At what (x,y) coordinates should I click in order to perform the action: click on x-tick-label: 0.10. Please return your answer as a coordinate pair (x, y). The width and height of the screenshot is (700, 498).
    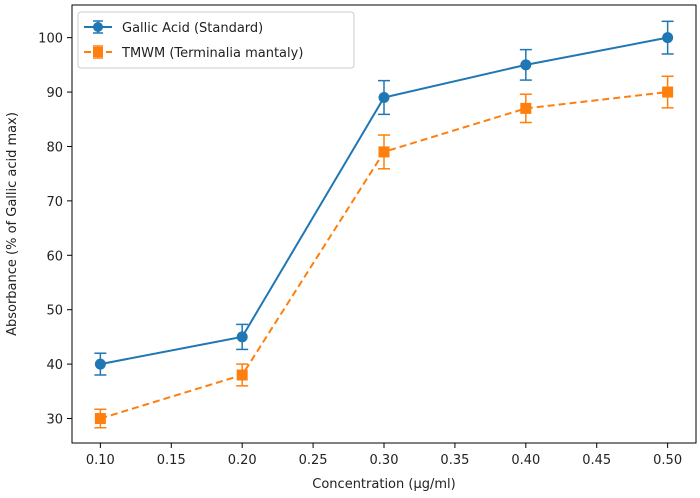
    Looking at the image, I should click on (100, 460).